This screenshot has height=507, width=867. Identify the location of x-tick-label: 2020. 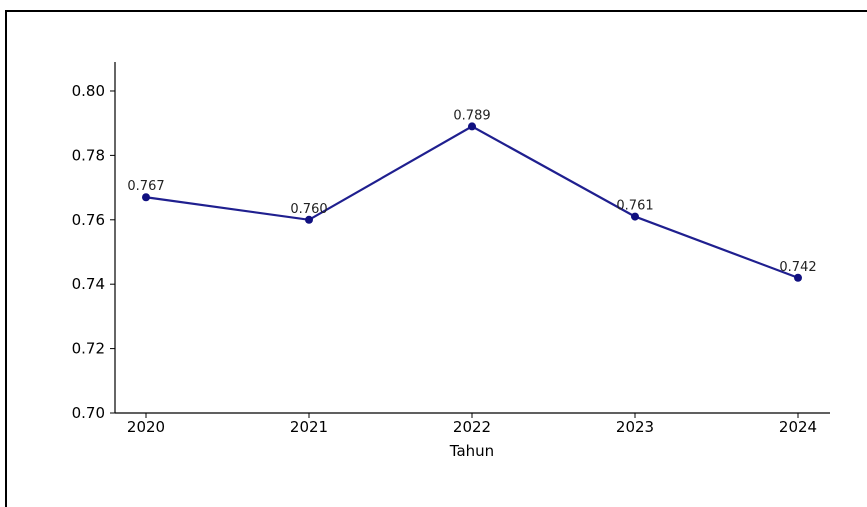
(146, 427).